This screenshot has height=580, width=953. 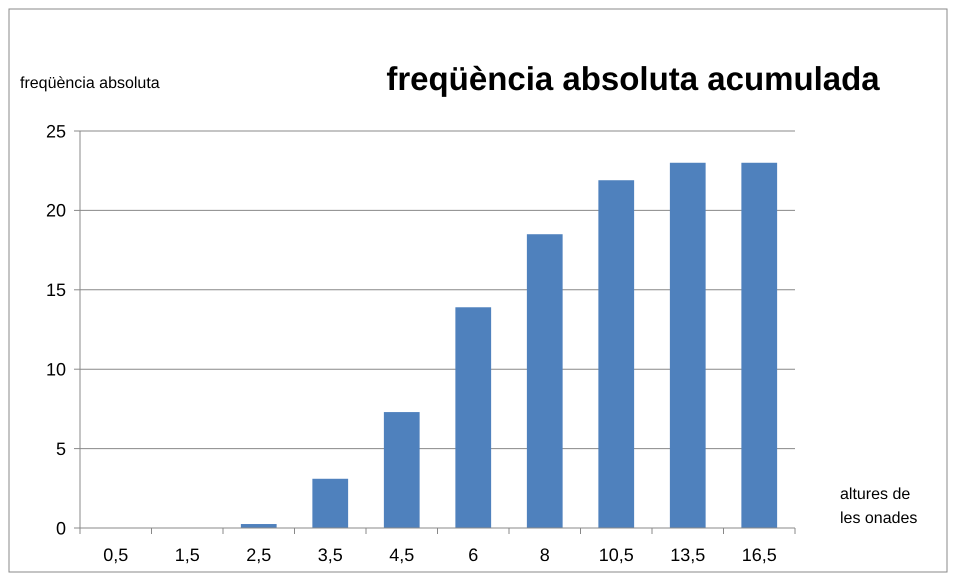 What do you see at coordinates (259, 555) in the screenshot?
I see `x-tick-label: 2,5` at bounding box center [259, 555].